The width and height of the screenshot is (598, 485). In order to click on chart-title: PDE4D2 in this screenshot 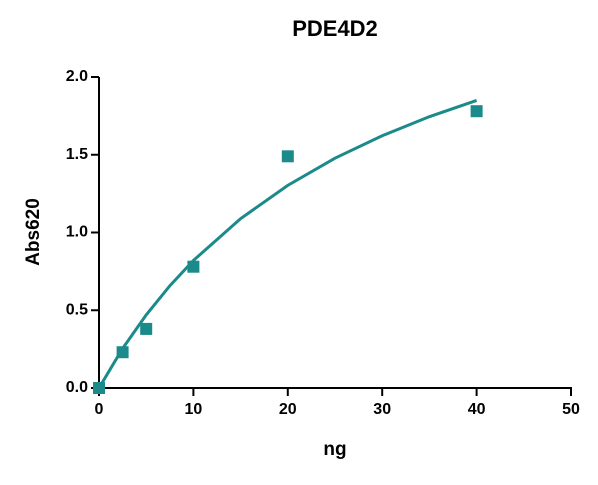, I will do `click(335, 28)`.